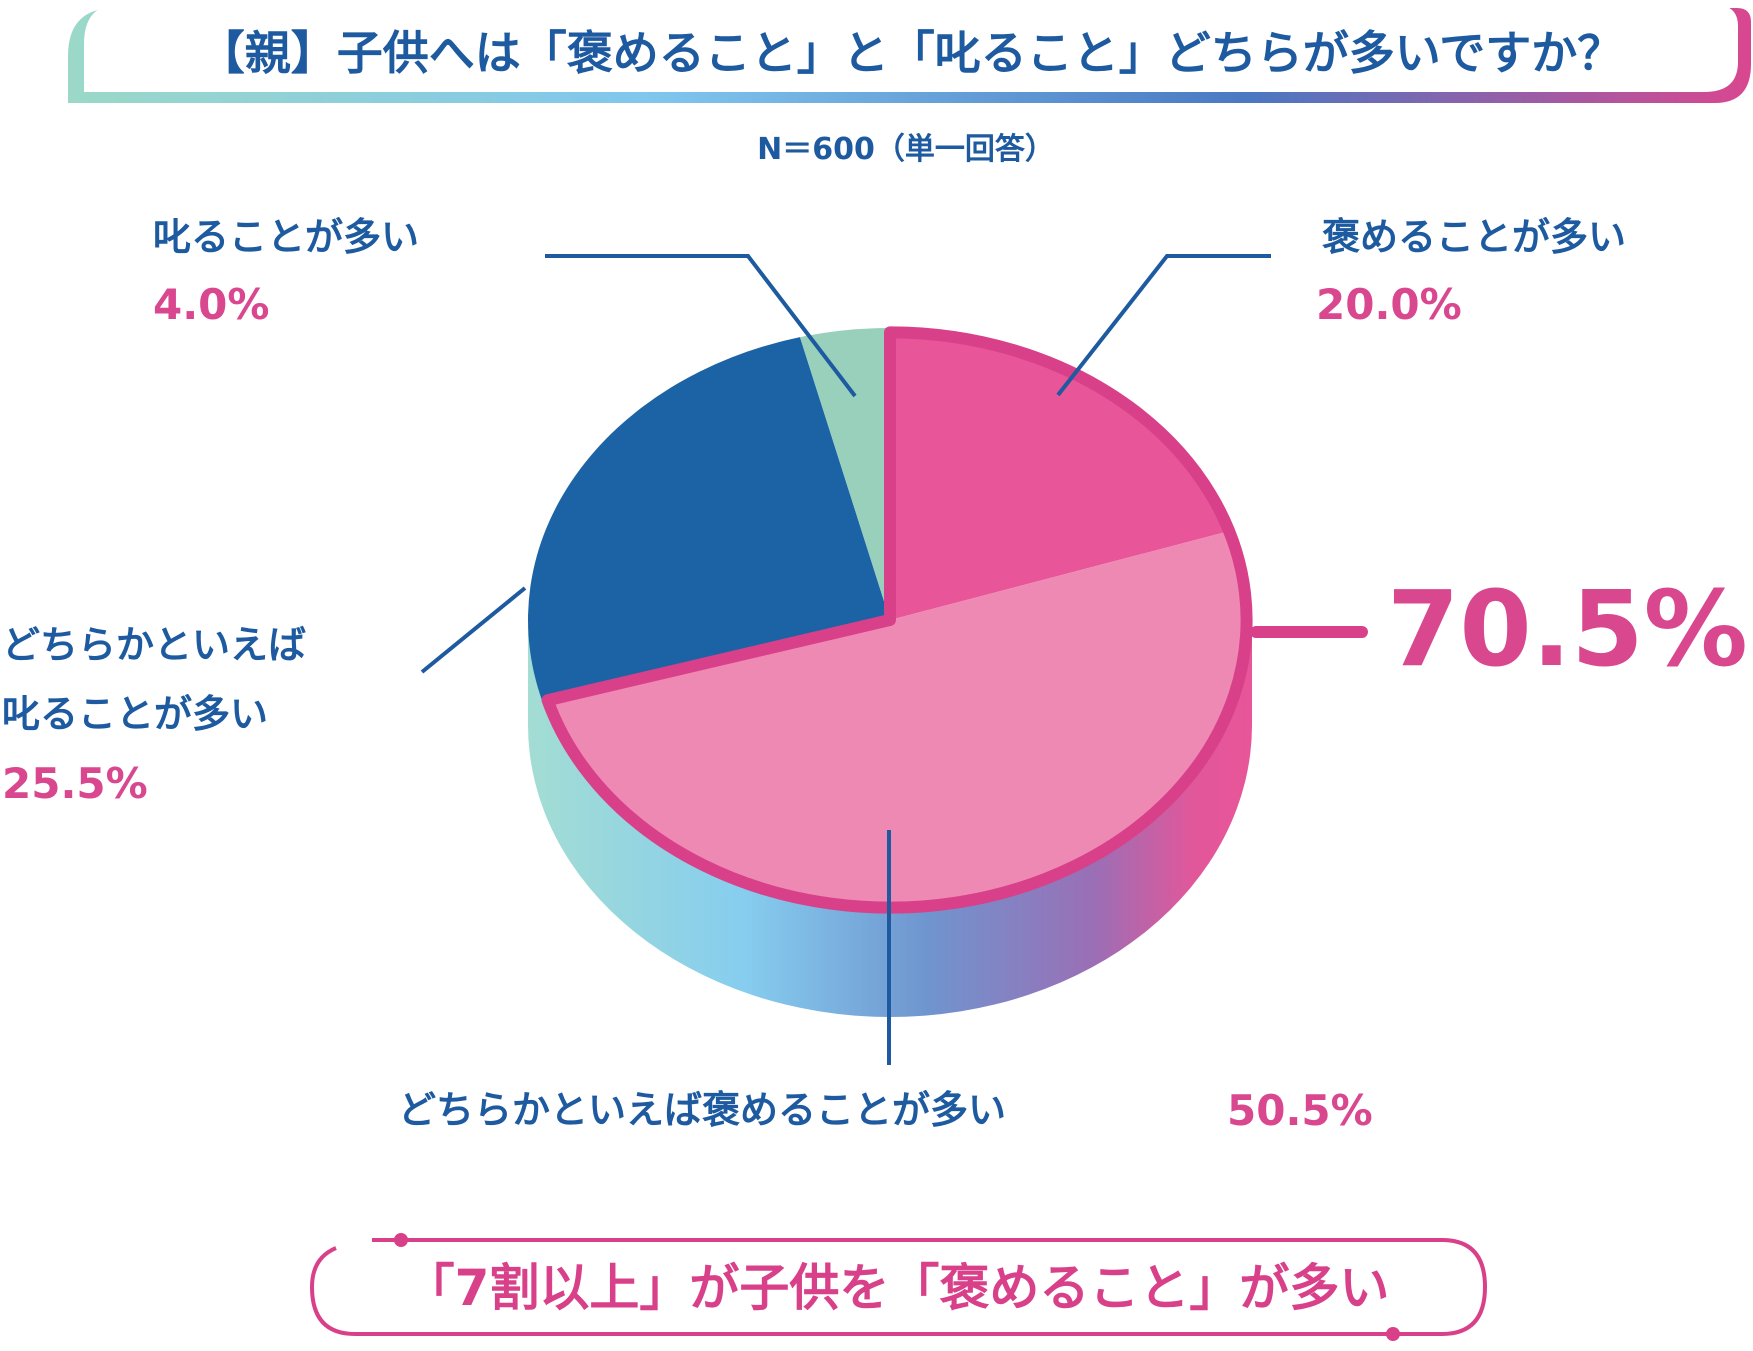  Describe the element at coordinates (1062, 474) in the screenshot. I see `pie-slice-praise-more` at that location.